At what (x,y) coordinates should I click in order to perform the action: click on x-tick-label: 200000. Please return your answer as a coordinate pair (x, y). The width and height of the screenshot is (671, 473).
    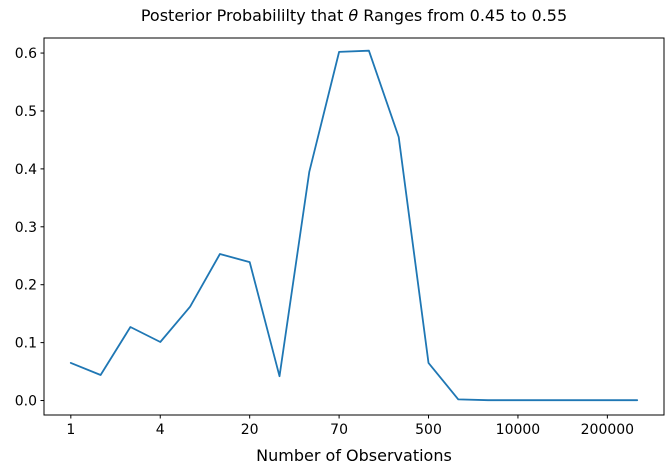
    Looking at the image, I should click on (607, 430).